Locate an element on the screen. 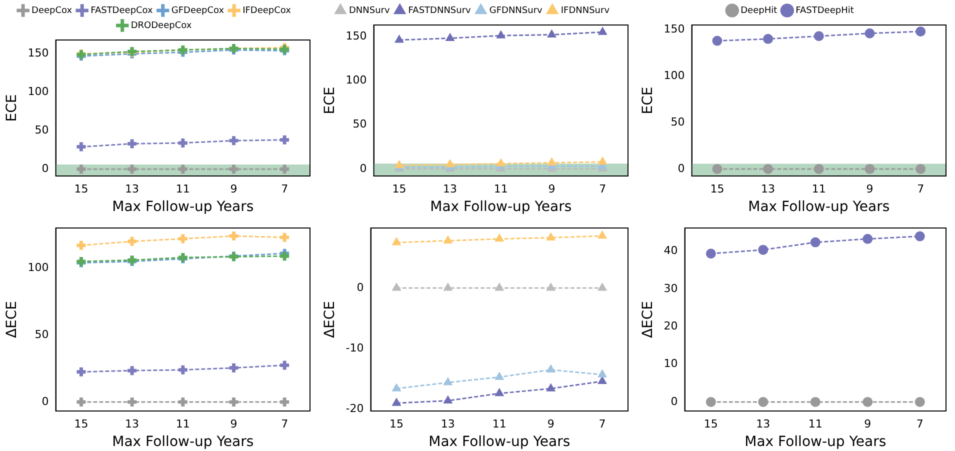 The width and height of the screenshot is (955, 451). y-tick-label: -20 is located at coordinates (355, 409).